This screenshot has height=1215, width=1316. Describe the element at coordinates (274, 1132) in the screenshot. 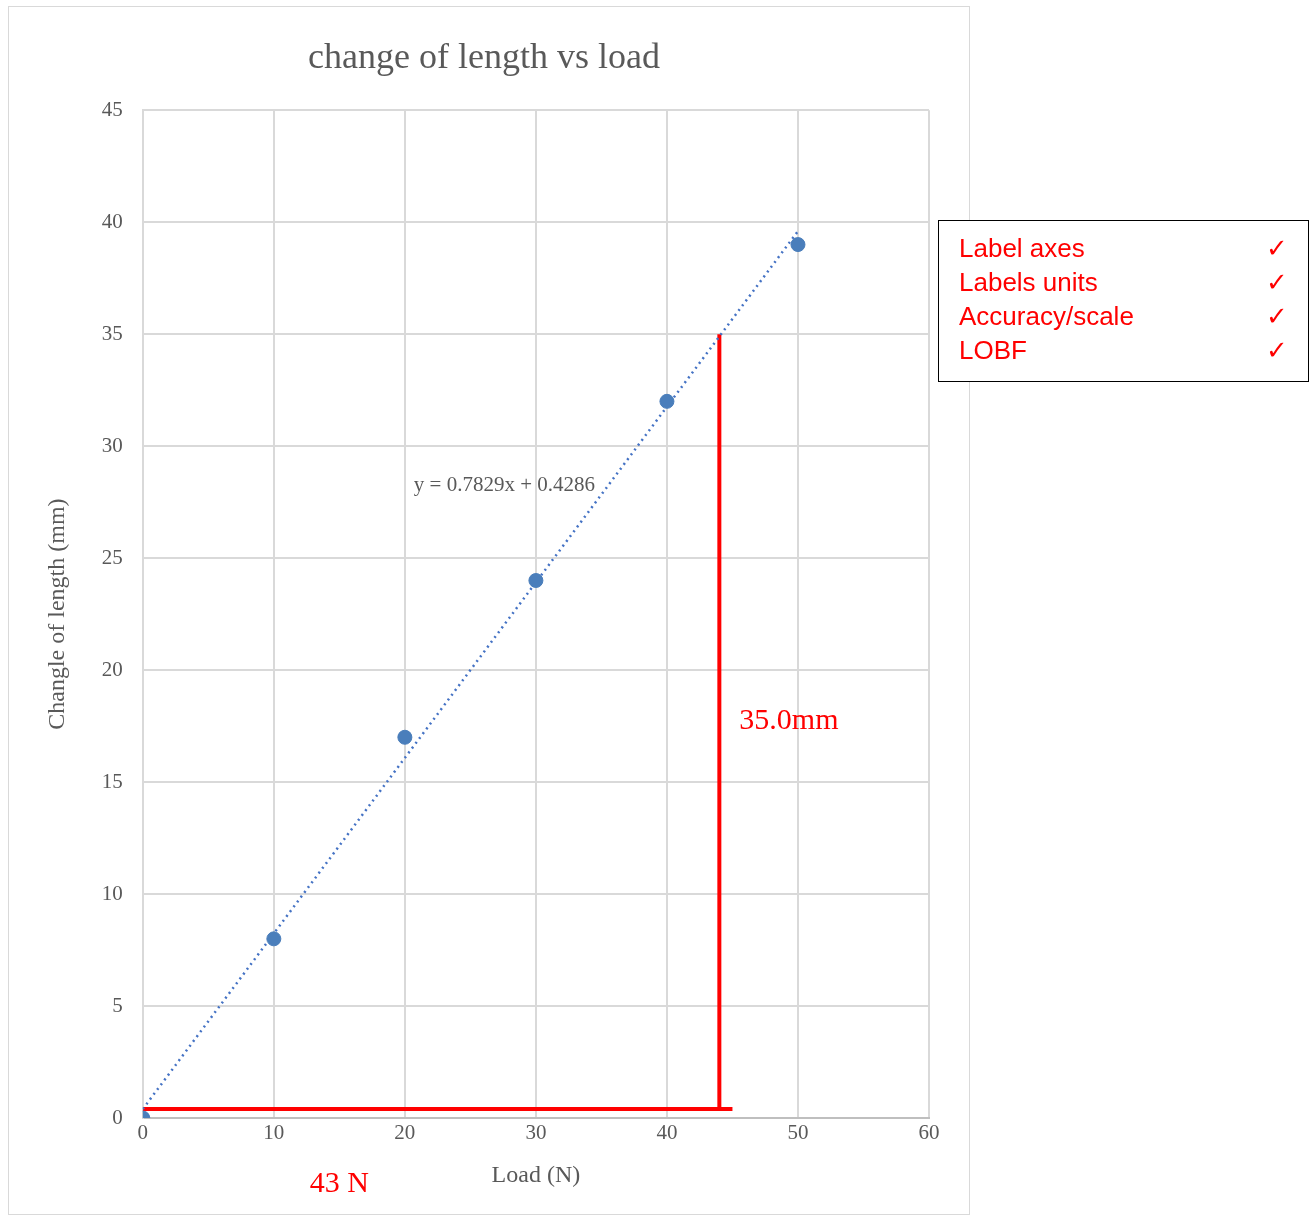

I see `x-tick-label: 10` at that location.